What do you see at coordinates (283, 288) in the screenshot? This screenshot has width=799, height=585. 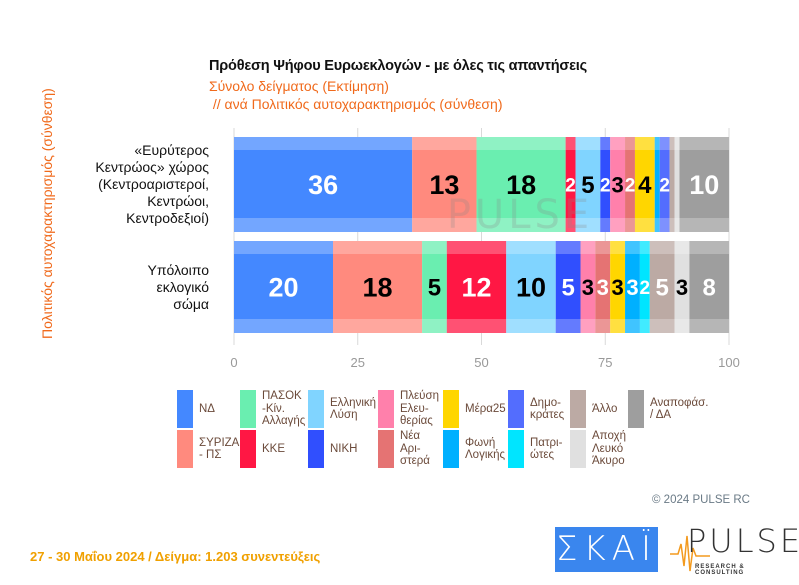 I see `data-label: 20` at bounding box center [283, 288].